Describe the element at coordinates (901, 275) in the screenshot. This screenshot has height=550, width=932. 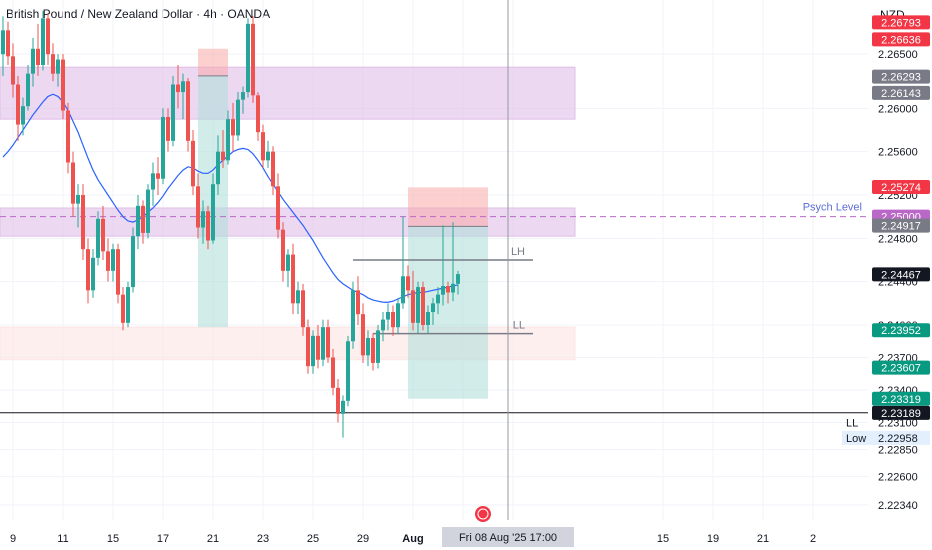
I see `price-badge-value: 2.24467` at that location.